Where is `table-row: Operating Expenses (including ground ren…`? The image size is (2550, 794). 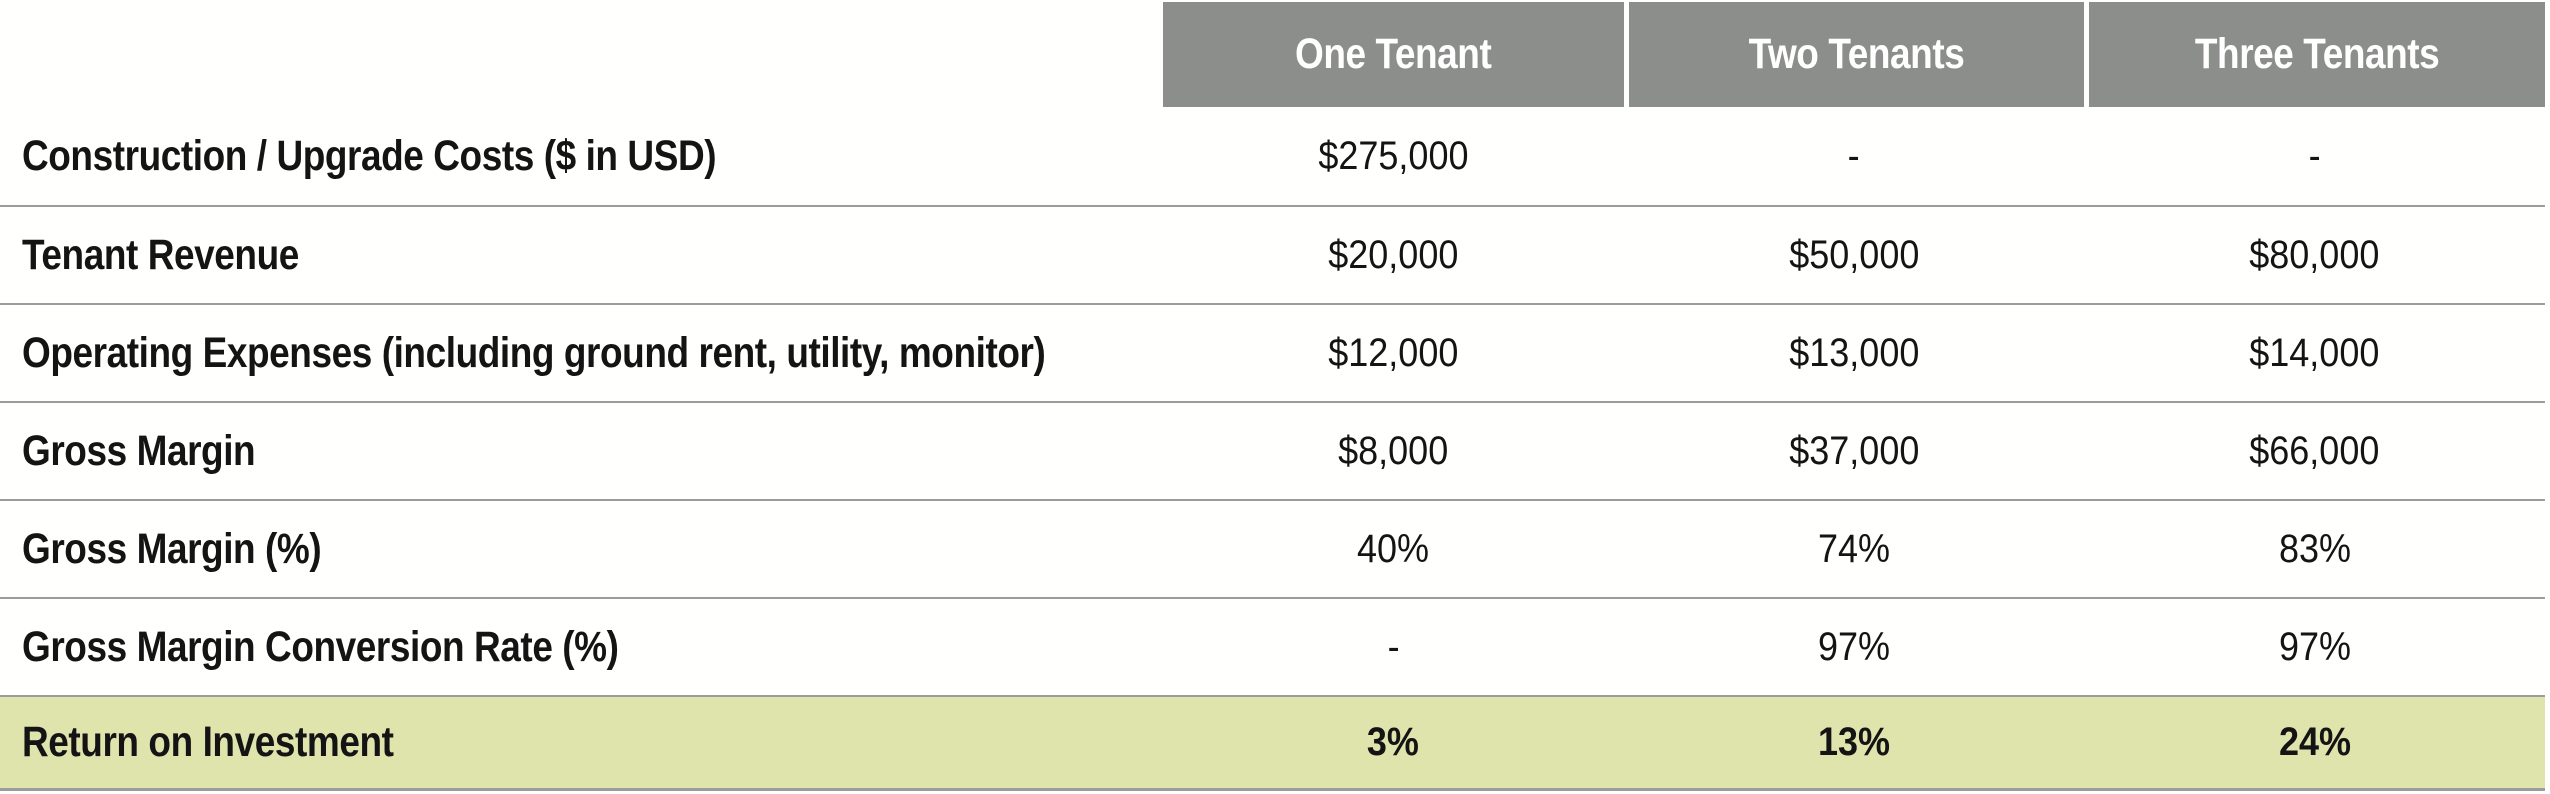
table-row: Operating Expenses (including ground ren… is located at coordinates (1272, 352).